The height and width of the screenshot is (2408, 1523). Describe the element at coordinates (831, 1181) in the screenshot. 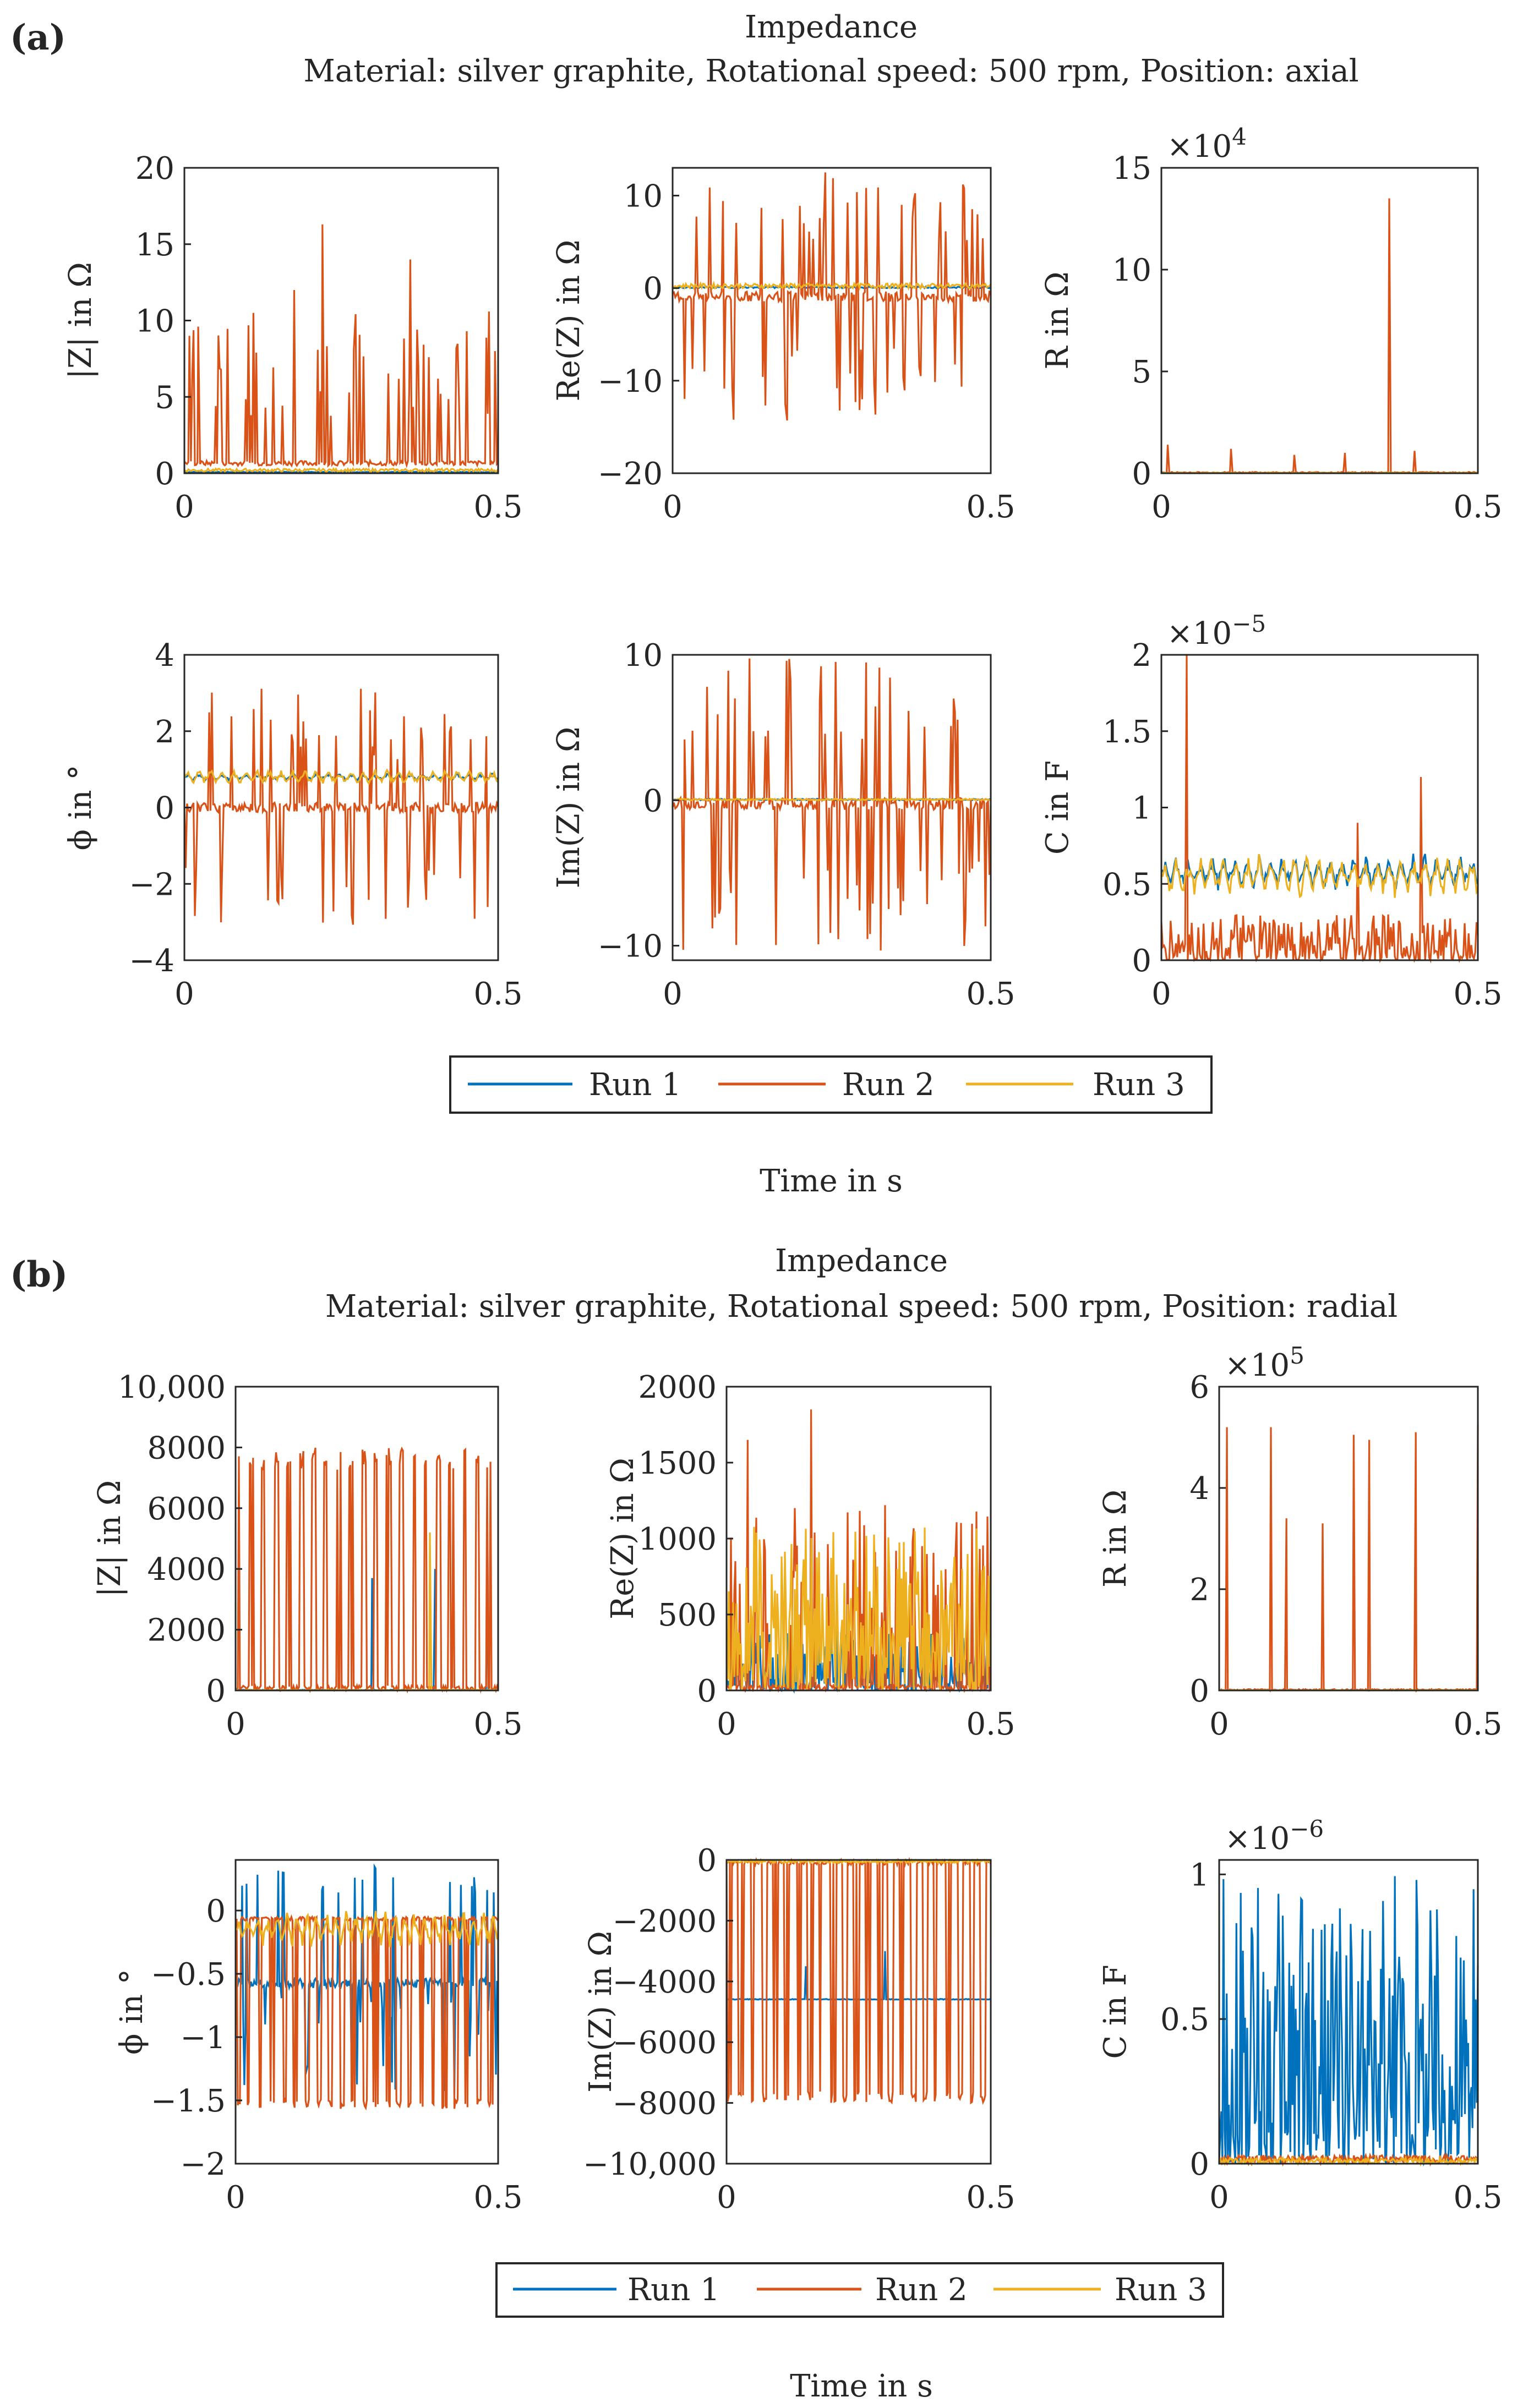

I see `panel-a-xlabel: Time in s` at that location.